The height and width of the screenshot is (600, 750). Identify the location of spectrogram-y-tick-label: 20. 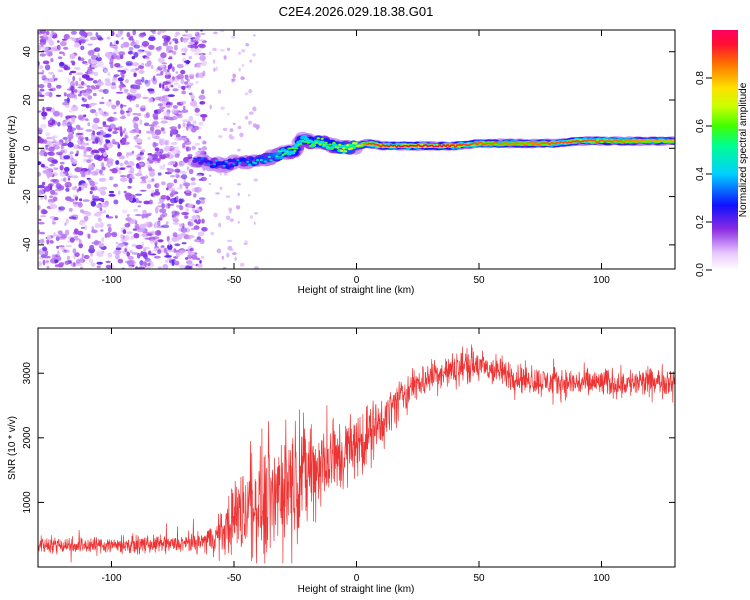
(27, 100).